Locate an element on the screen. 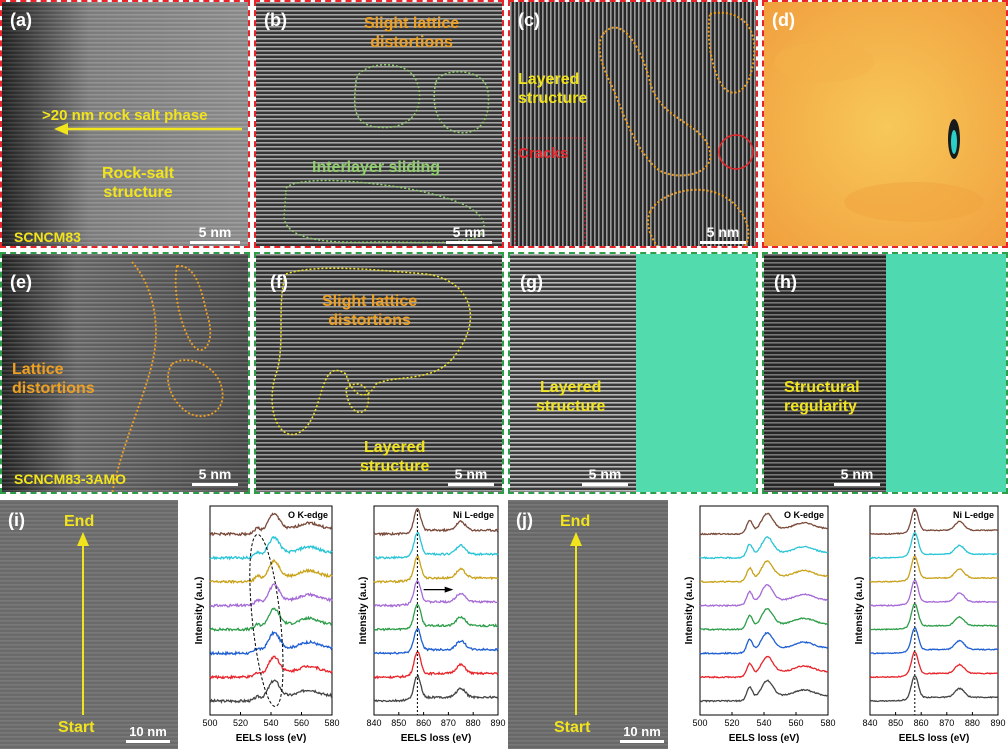  x-tick-label: 840 is located at coordinates (869, 723).